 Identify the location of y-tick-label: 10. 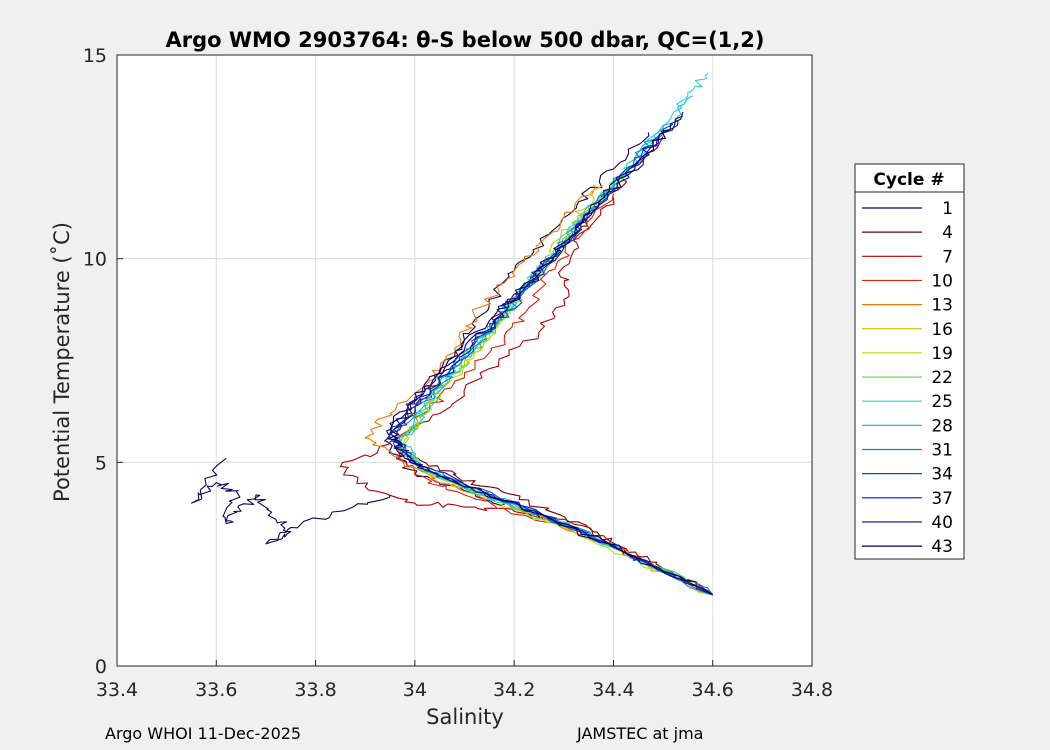
(95, 260).